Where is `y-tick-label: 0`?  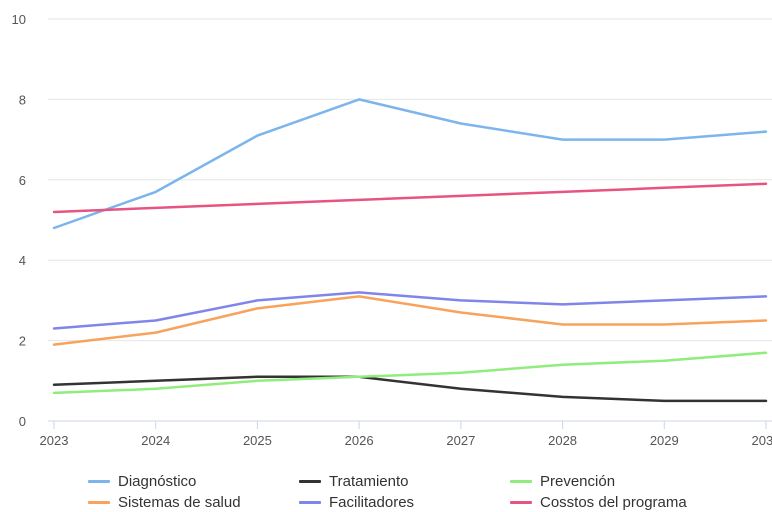 y-tick-label: 0 is located at coordinates (22, 421).